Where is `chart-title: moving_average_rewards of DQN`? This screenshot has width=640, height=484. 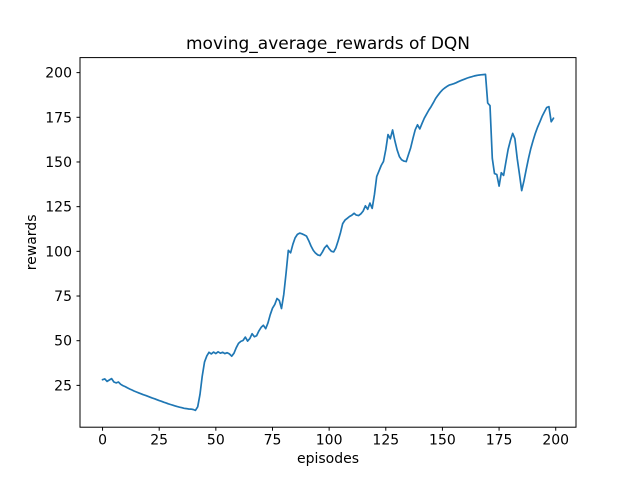
chart-title: moving_average_rewards of DQN is located at coordinates (328, 44).